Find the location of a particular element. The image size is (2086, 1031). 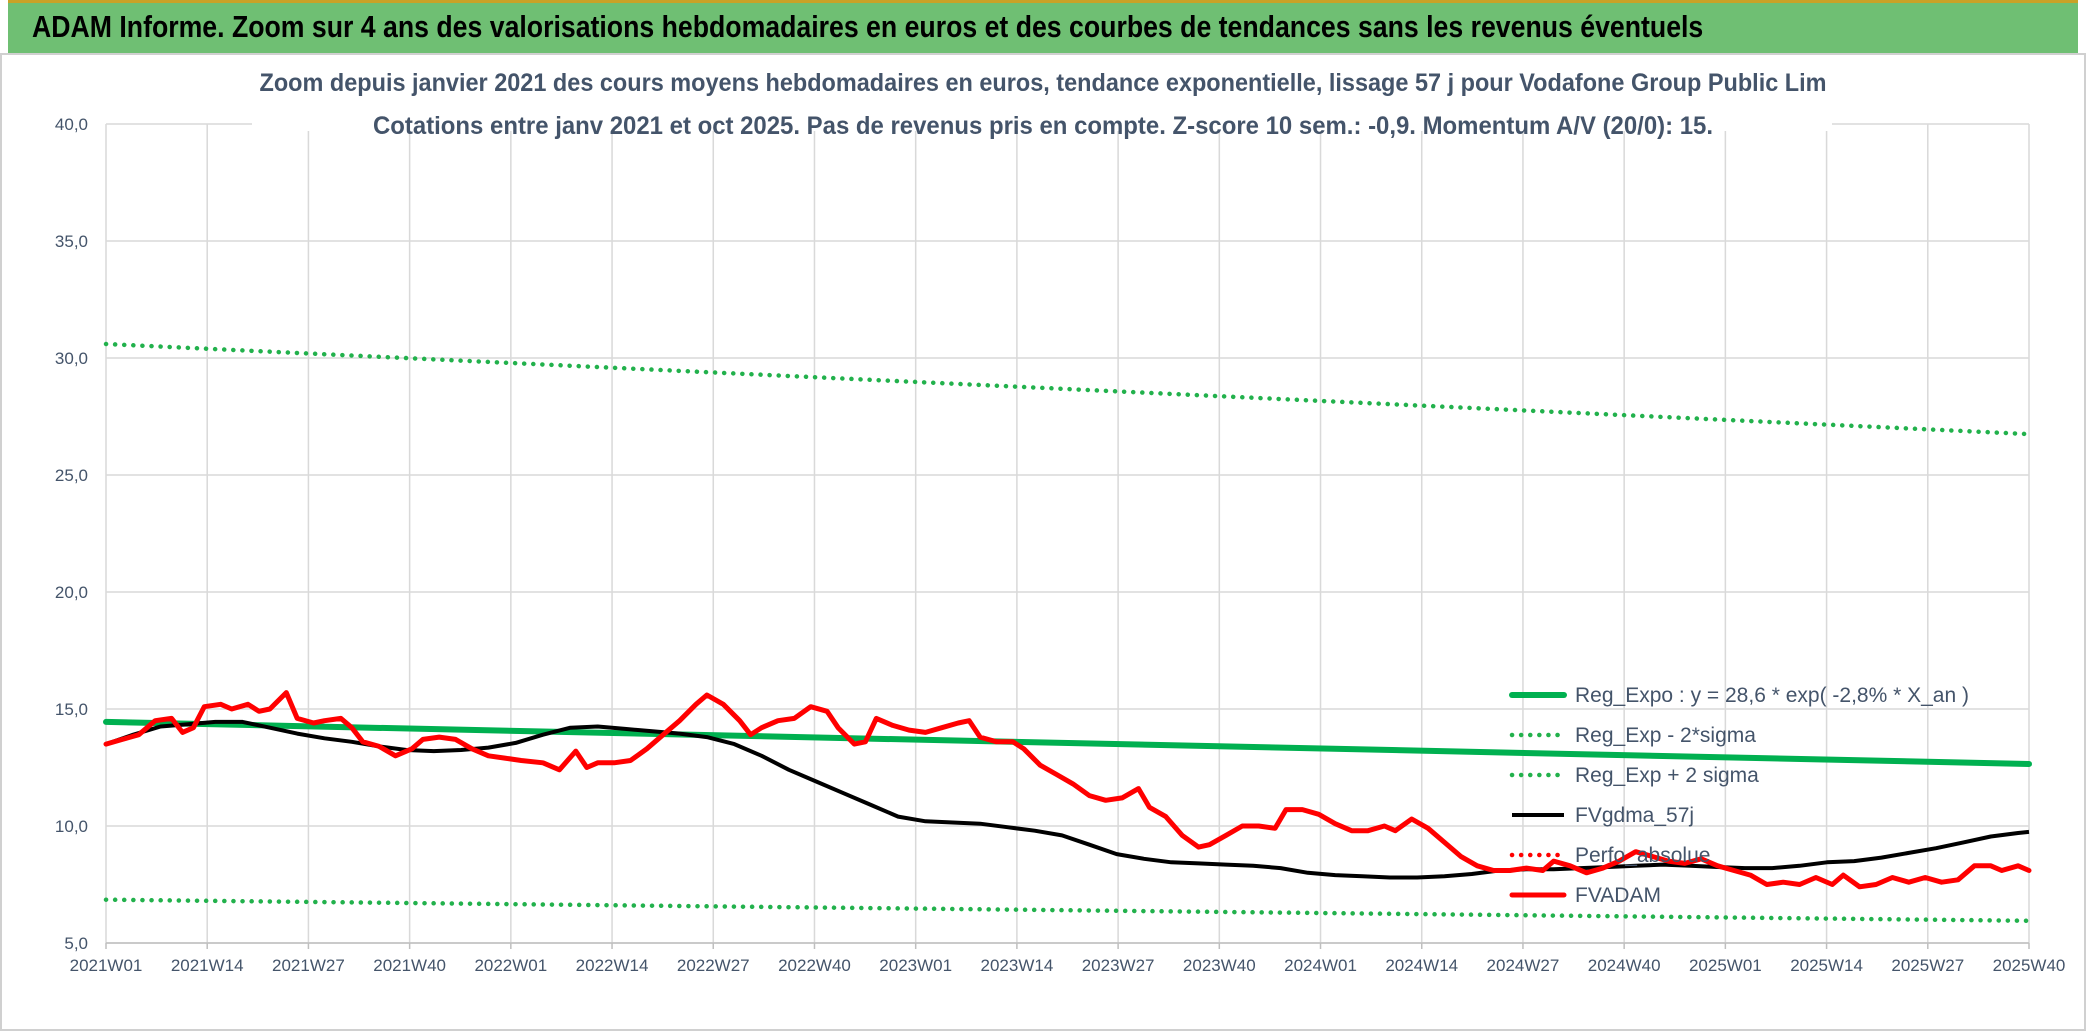

x-tick-label: 2025W27 is located at coordinates (1927, 965).